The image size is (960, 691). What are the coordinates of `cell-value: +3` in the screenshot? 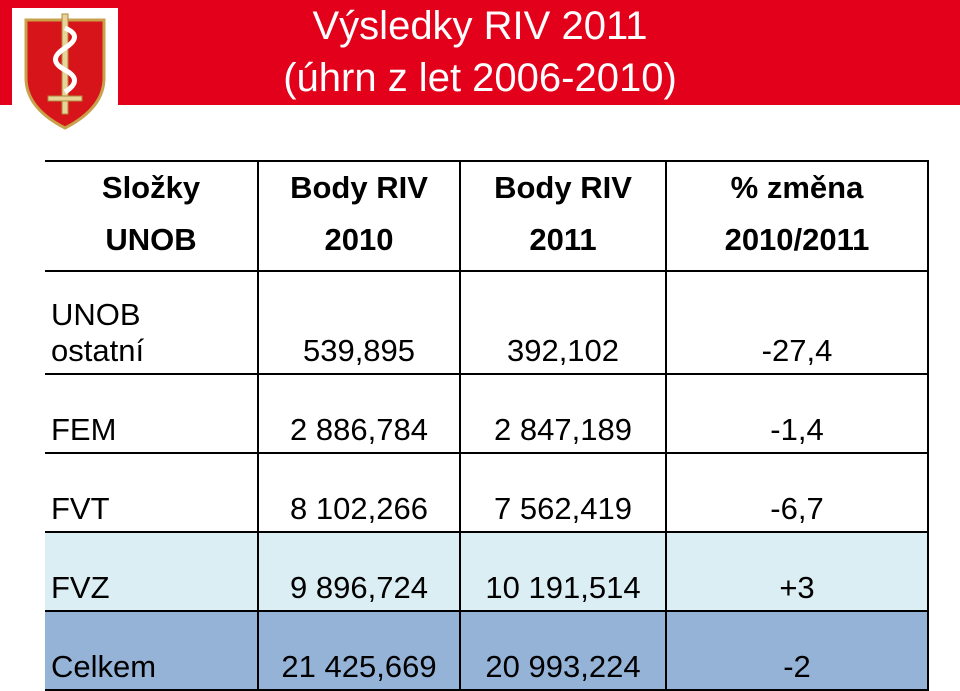 It's located at (797, 587).